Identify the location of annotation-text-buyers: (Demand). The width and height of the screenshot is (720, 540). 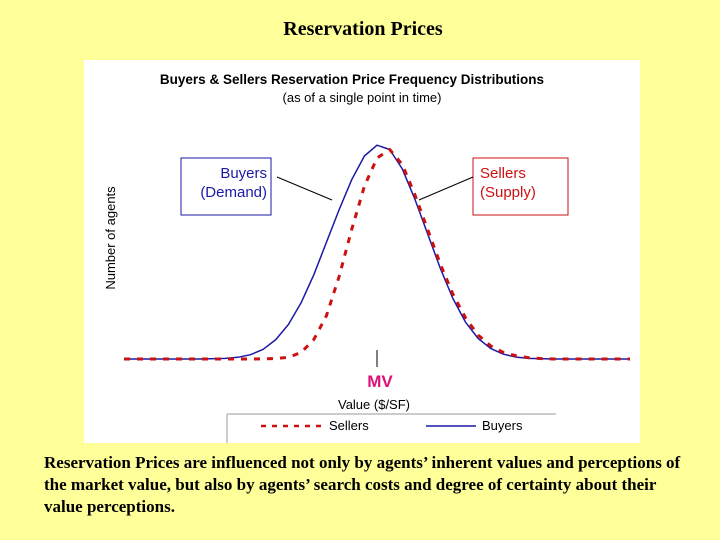
(233, 192).